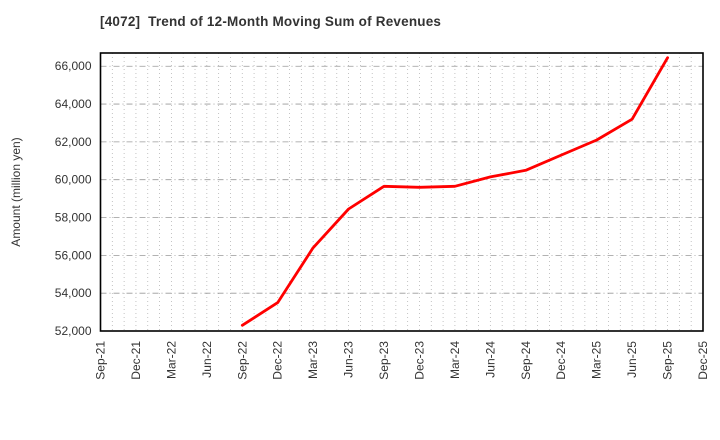  Describe the element at coordinates (526, 360) in the screenshot. I see `x-tick-label: Sep-24` at that location.